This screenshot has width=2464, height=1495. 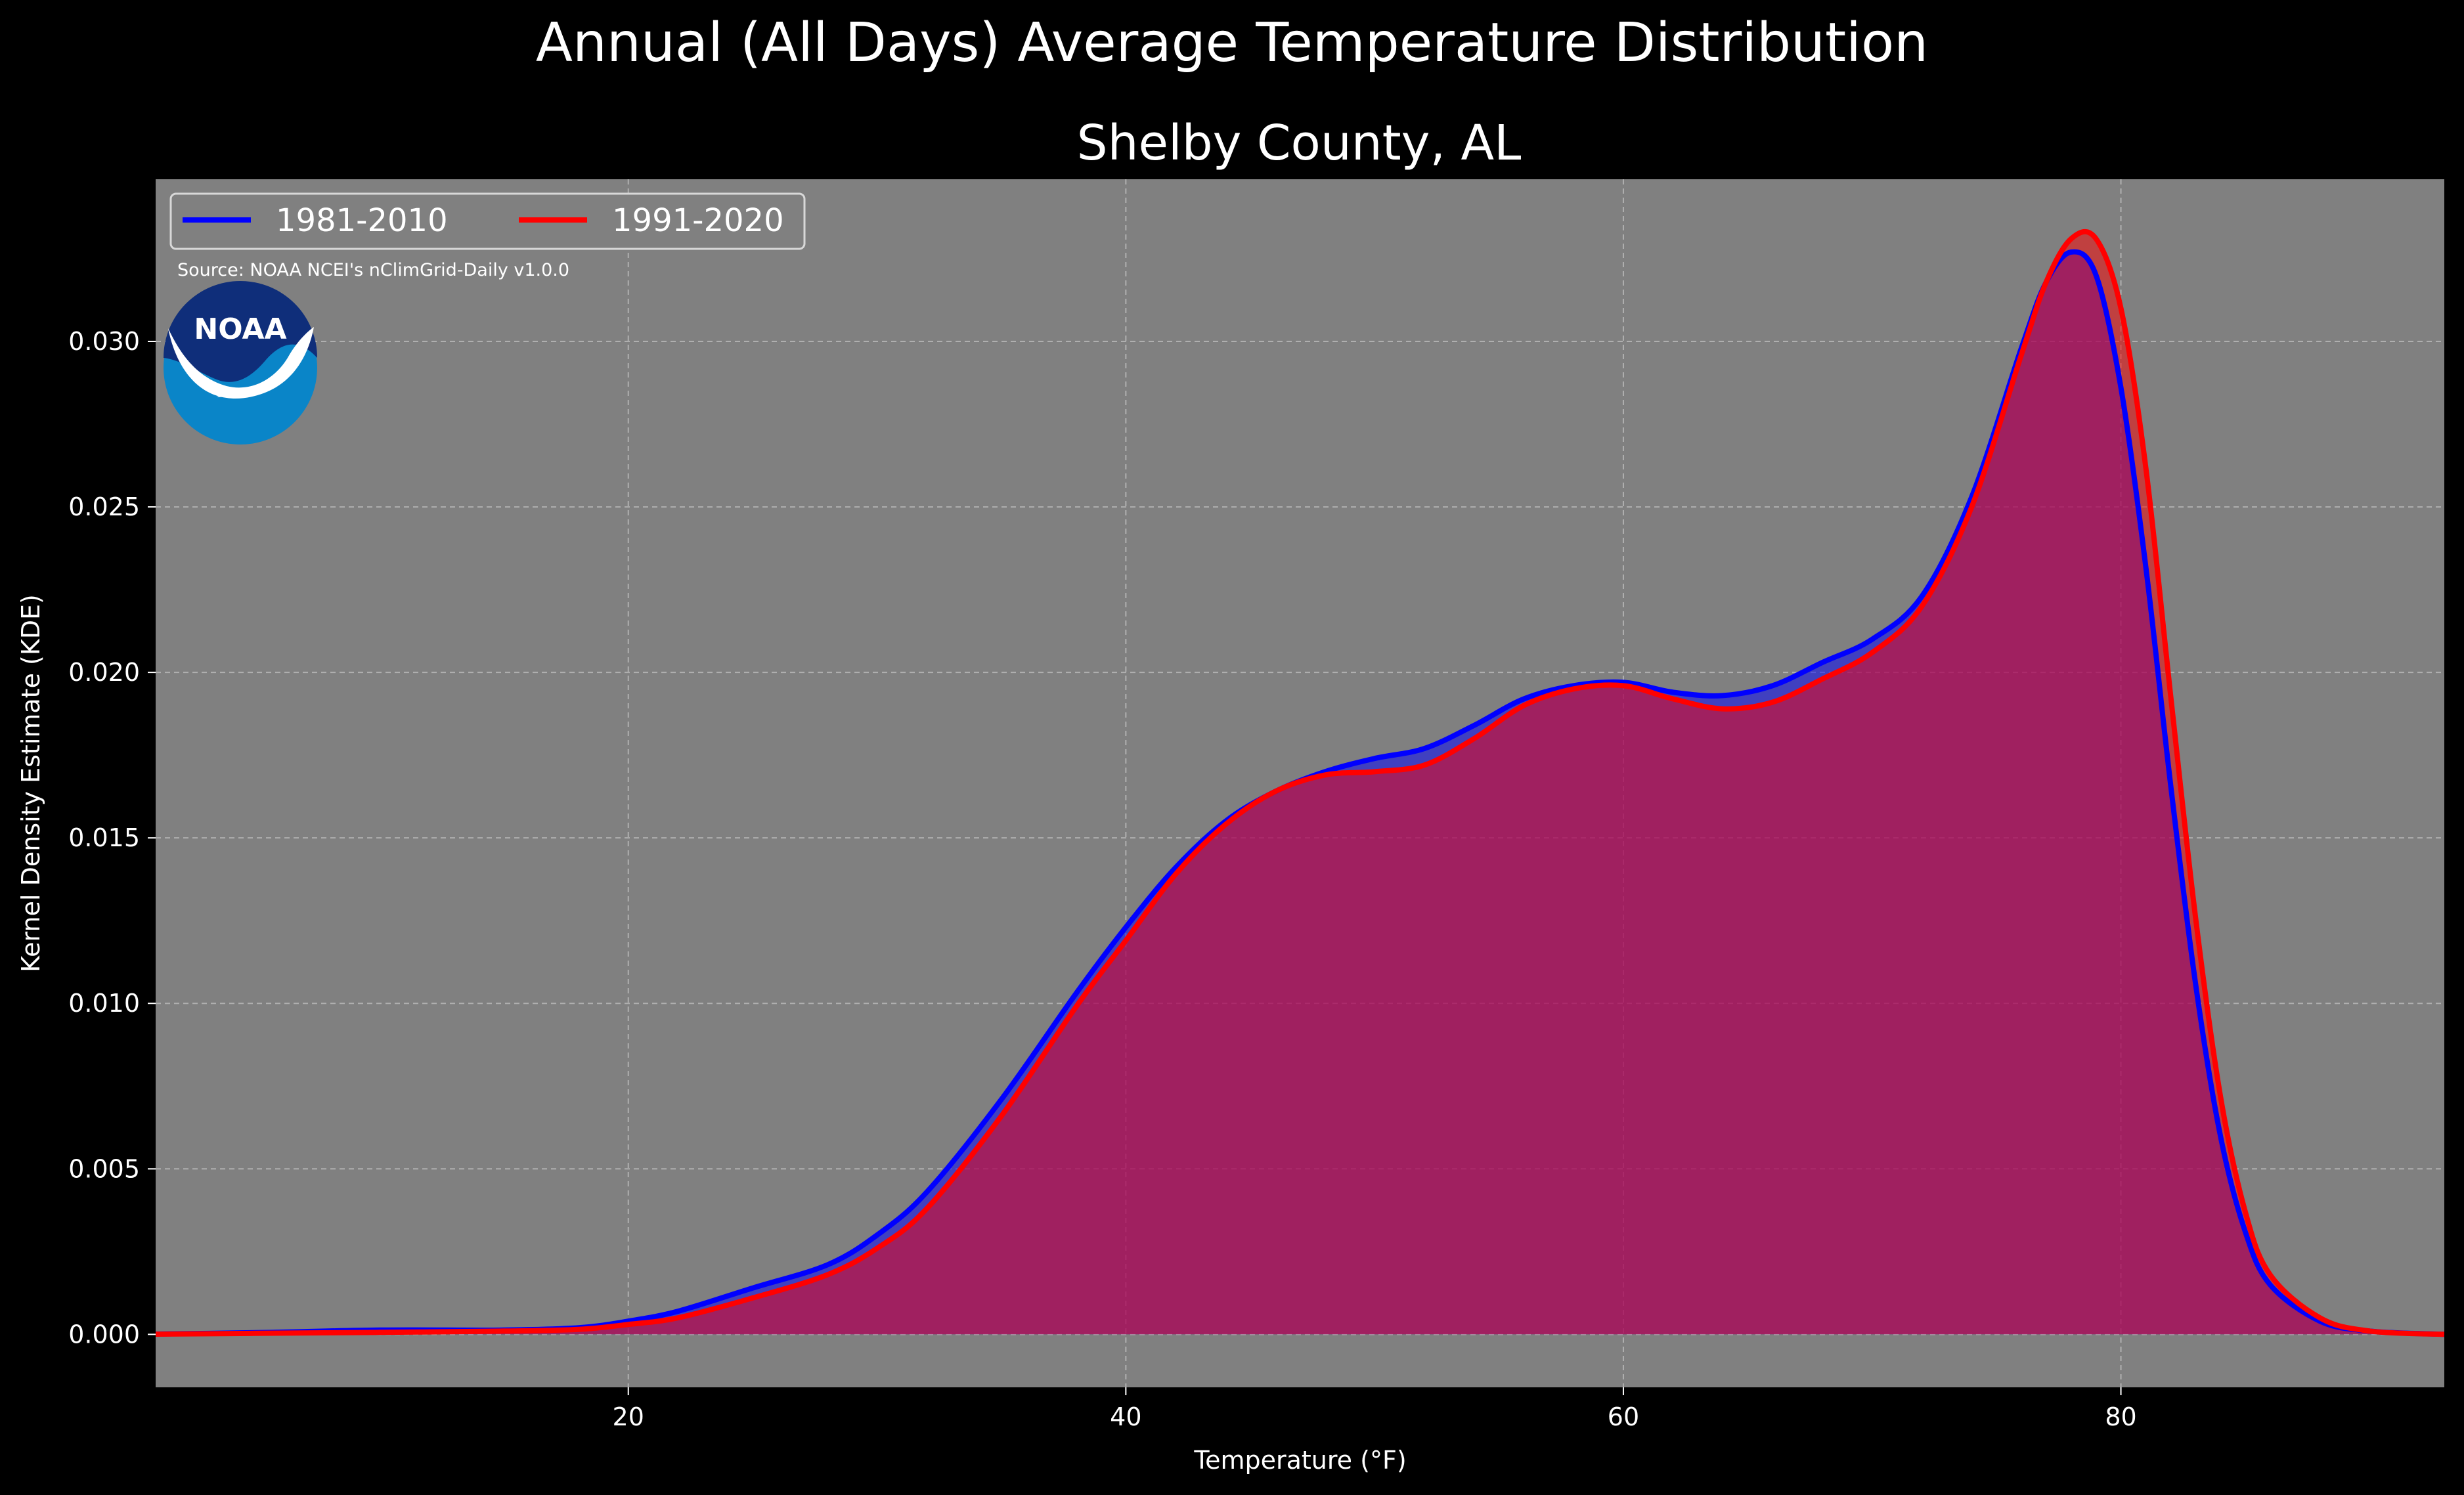 I want to click on legend-label-series-1: 1991-2020, so click(x=698, y=220).